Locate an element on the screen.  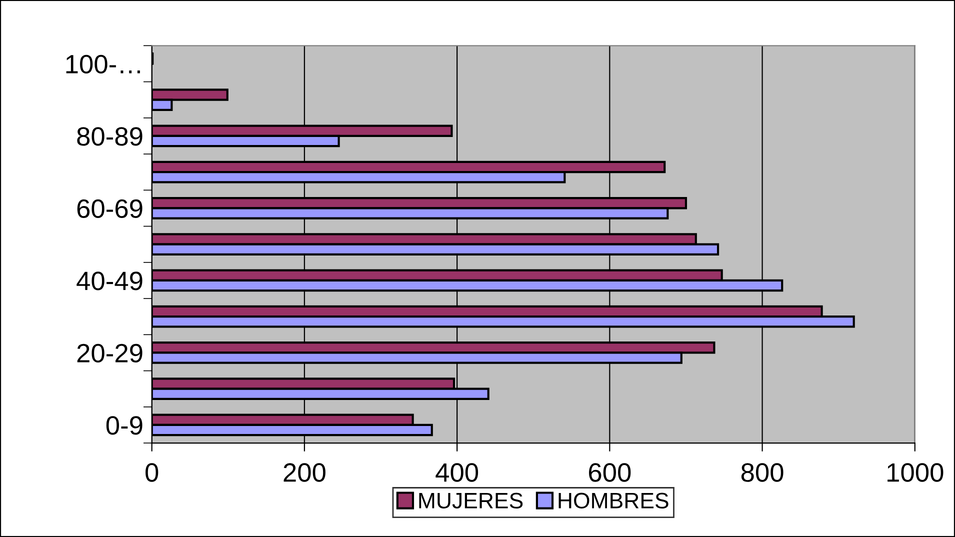
y-tick-label: 80-89 is located at coordinates (109, 136).